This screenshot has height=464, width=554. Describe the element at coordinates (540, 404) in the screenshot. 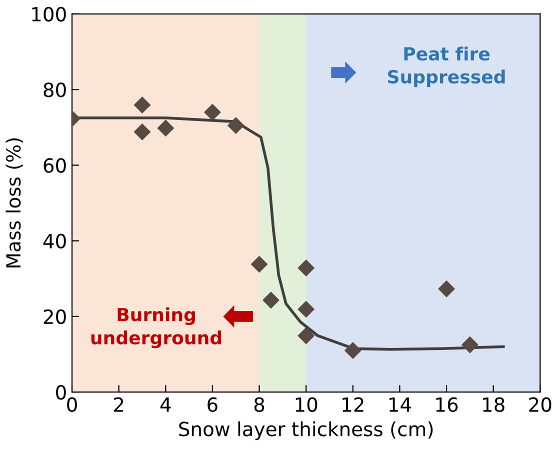

I see `x-tick-label: 20` at that location.